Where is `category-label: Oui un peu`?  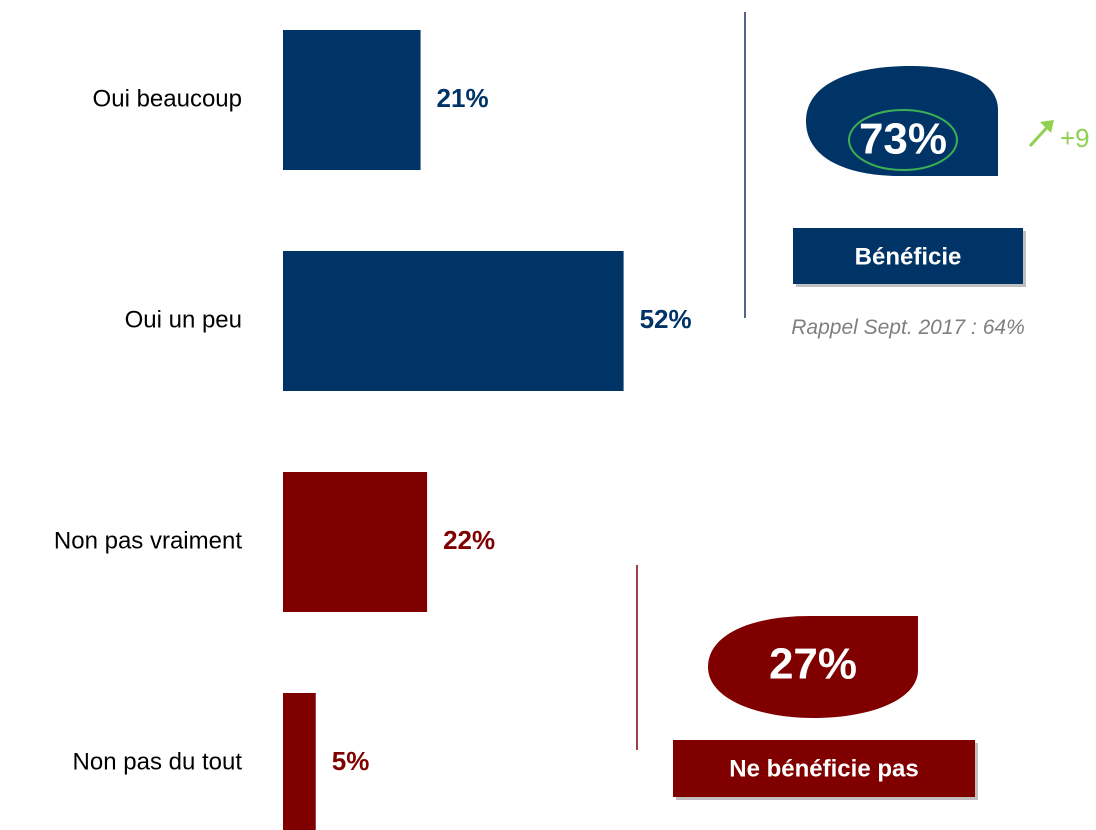 category-label: Oui un peu is located at coordinates (183, 319).